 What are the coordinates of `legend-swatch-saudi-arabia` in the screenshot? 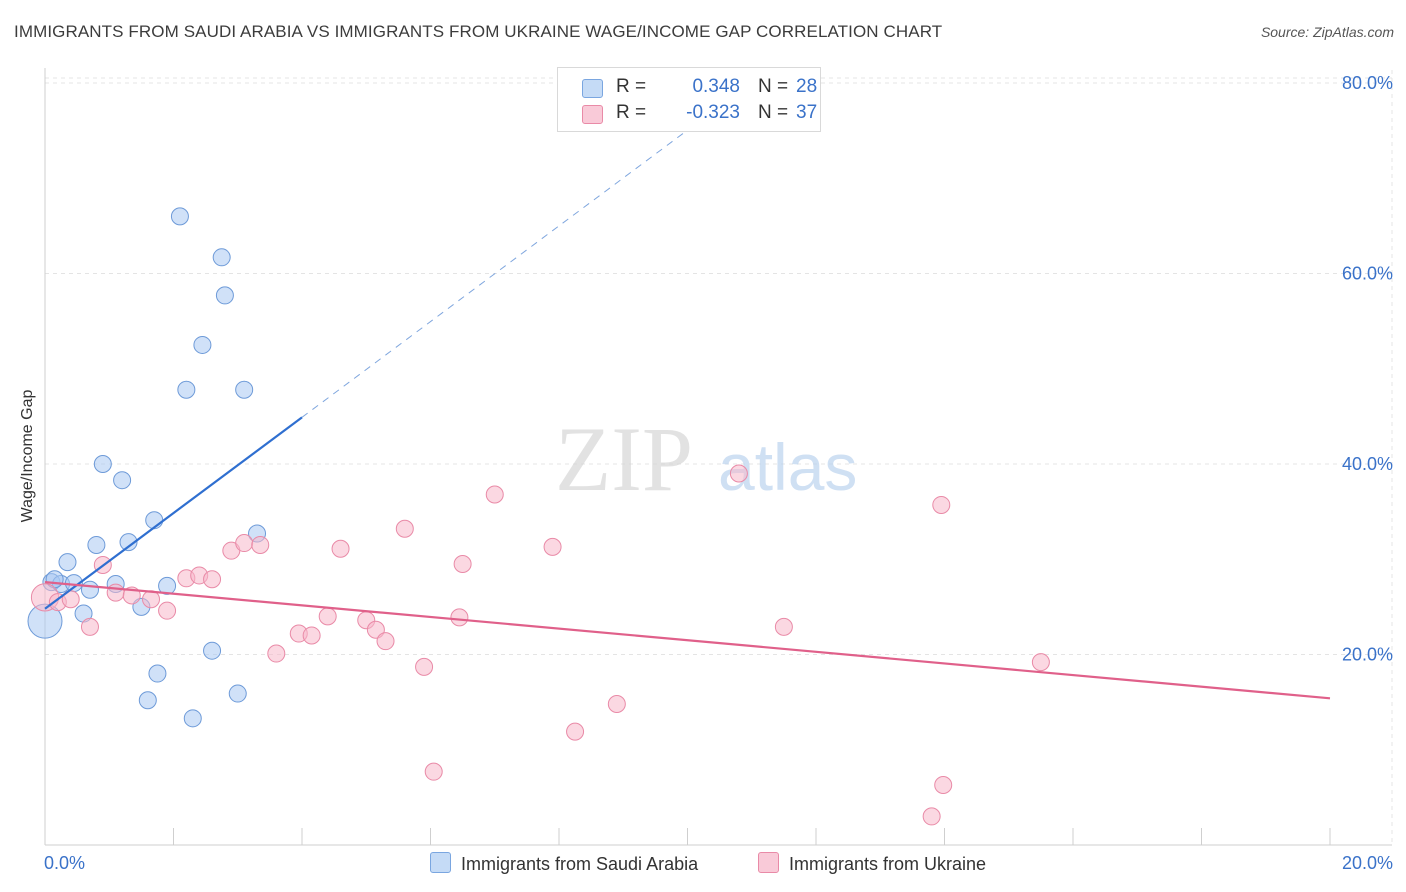 It's located at (592, 88).